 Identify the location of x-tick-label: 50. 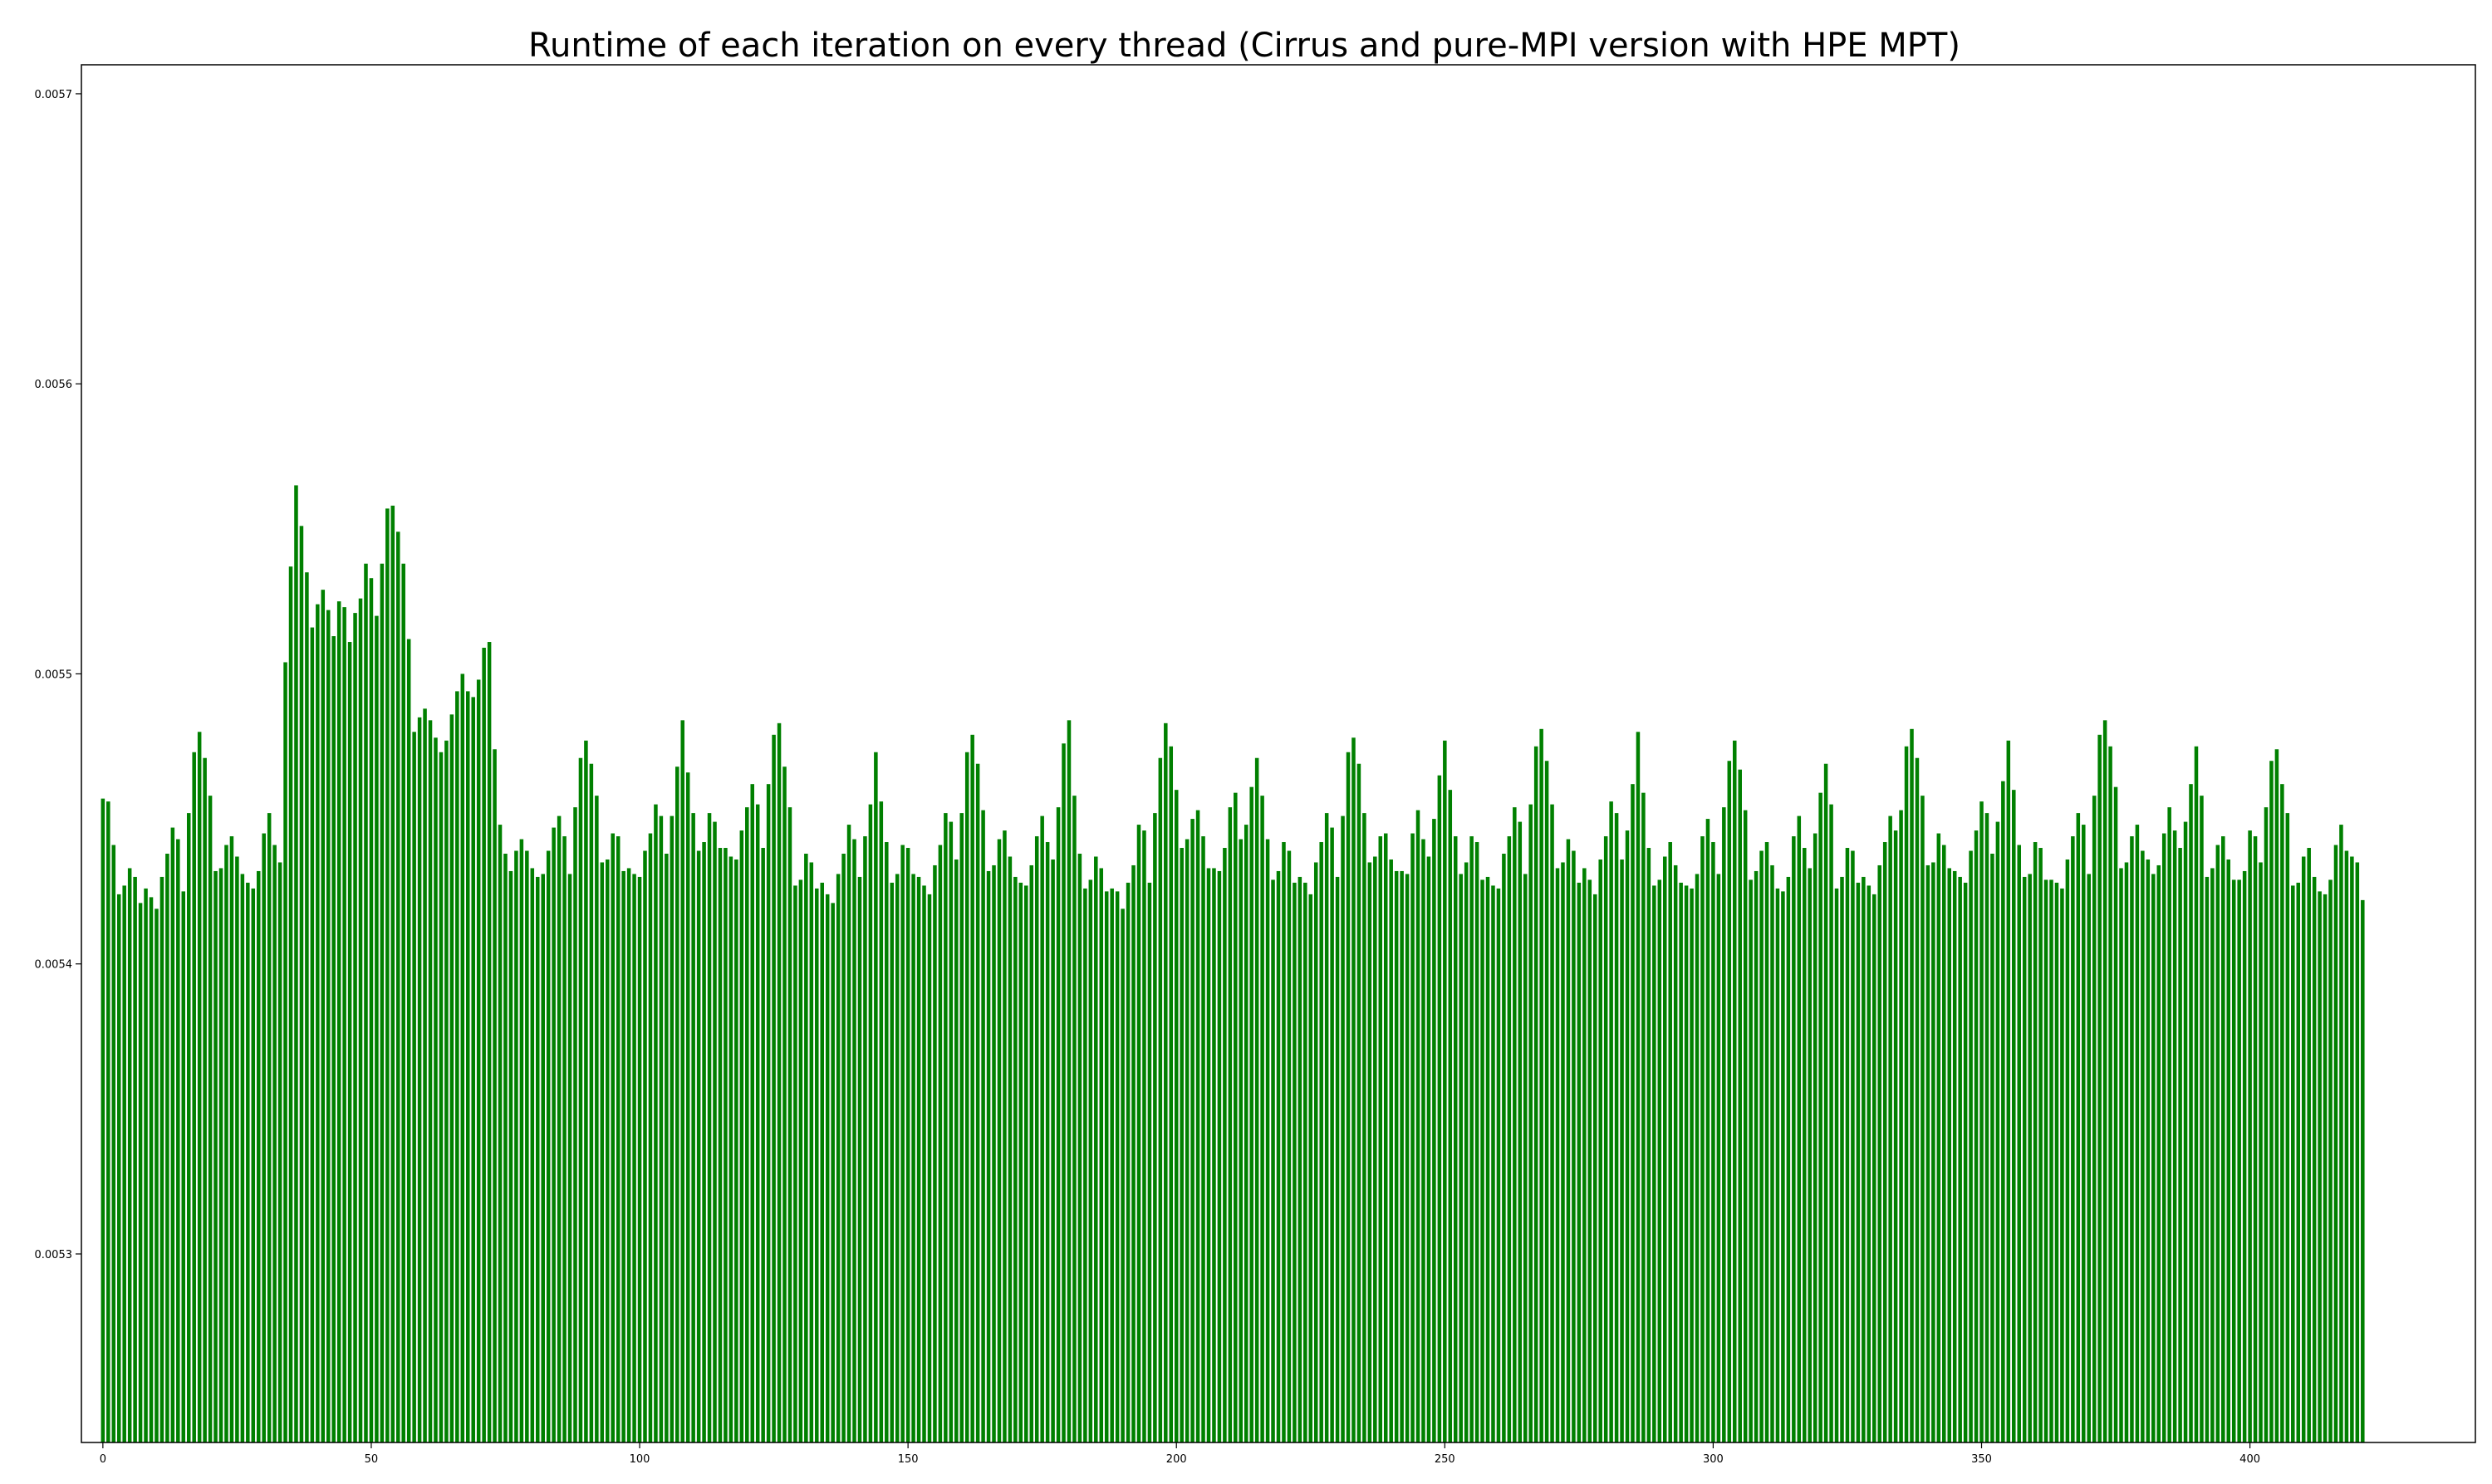
(372, 1459).